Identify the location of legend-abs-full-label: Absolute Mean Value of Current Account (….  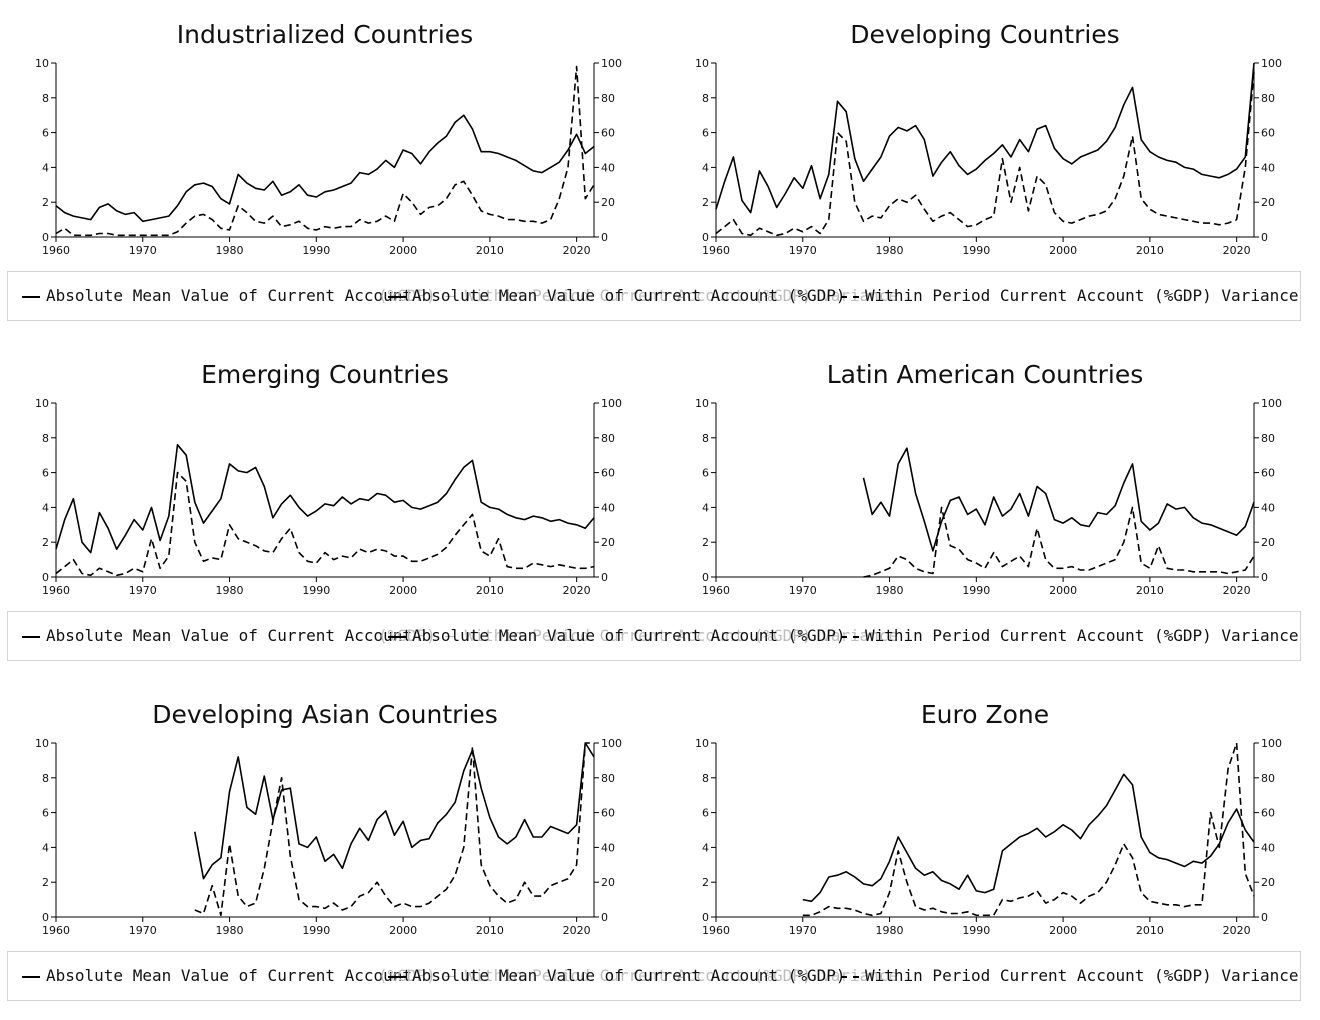
(629, 295).